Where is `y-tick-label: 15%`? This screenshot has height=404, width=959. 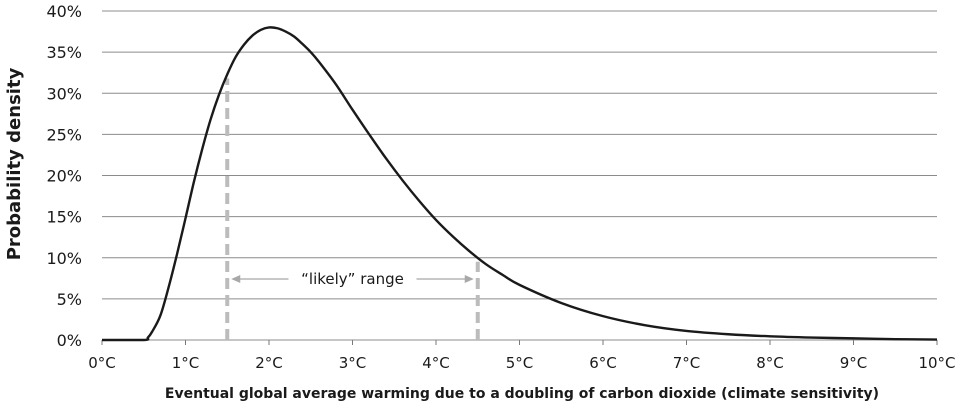
y-tick-label: 15% is located at coordinates (64, 217).